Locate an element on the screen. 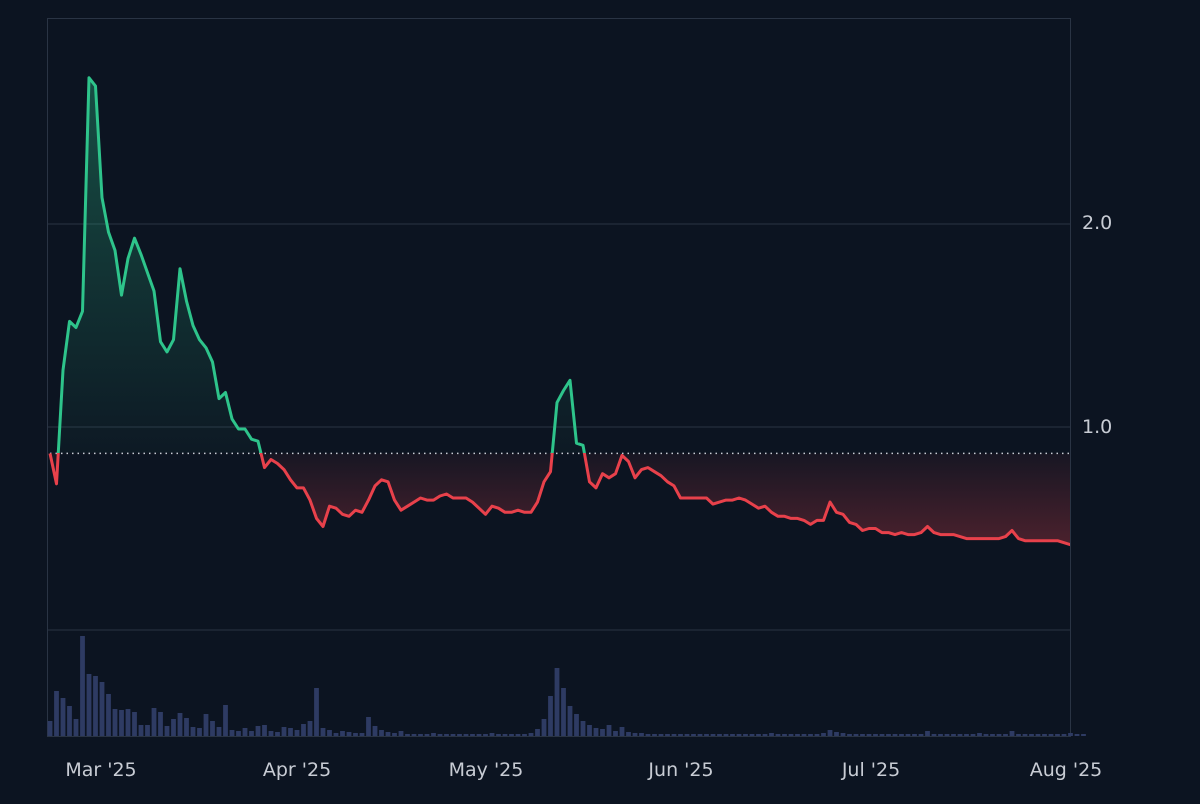  x-tick-label: May '25 is located at coordinates (486, 770).